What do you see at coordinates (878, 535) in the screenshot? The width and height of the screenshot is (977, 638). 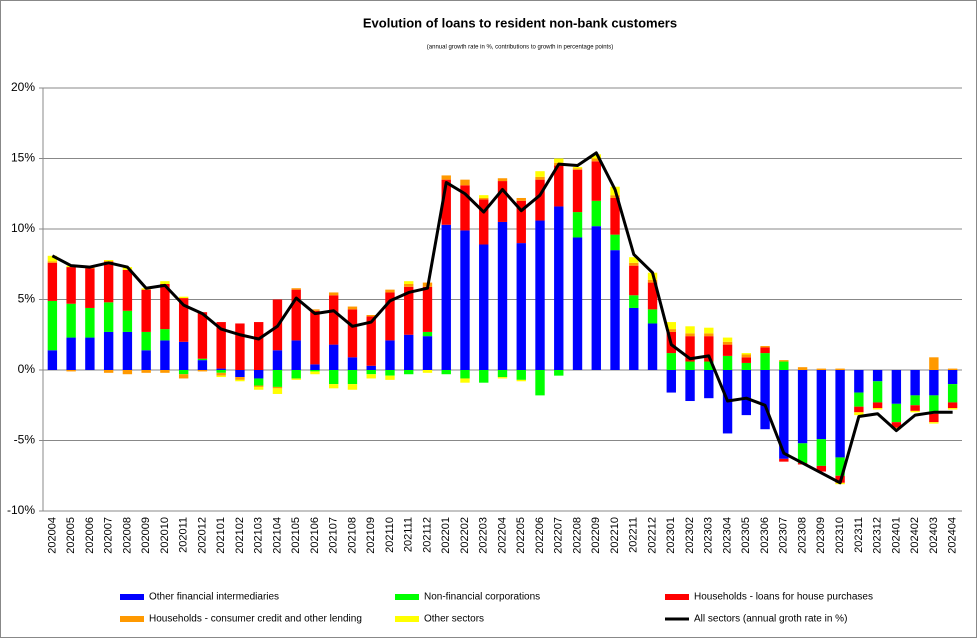 I see `x-tick-label: 202312` at bounding box center [878, 535].